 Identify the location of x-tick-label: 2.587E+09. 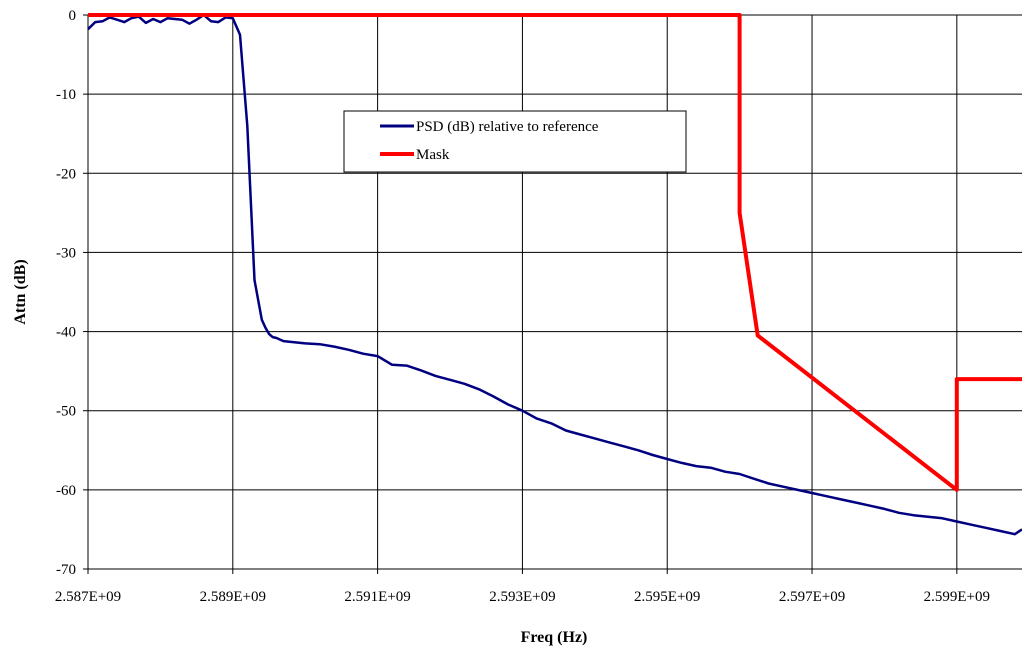
(88, 597).